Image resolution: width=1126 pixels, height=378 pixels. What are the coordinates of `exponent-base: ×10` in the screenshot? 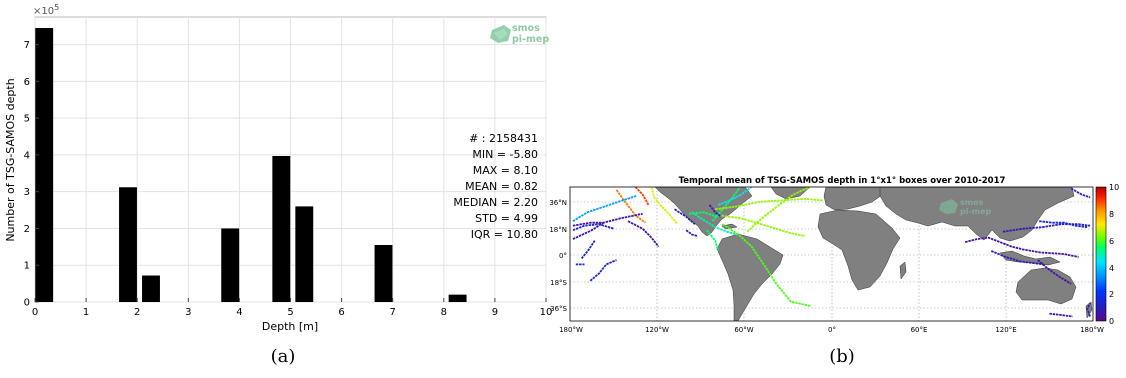 It's located at (43, 11).